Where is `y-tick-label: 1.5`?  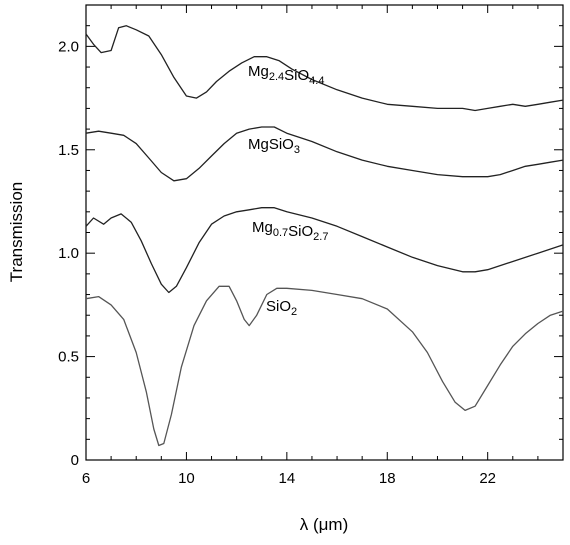
y-tick-label: 1.5 is located at coordinates (68, 150).